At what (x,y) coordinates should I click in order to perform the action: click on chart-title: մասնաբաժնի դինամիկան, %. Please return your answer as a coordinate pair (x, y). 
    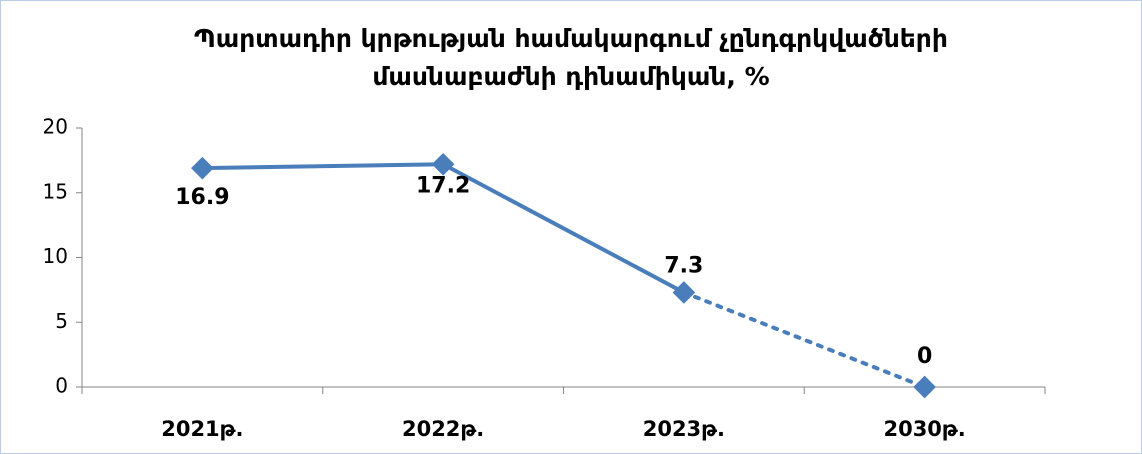
    Looking at the image, I should click on (570, 76).